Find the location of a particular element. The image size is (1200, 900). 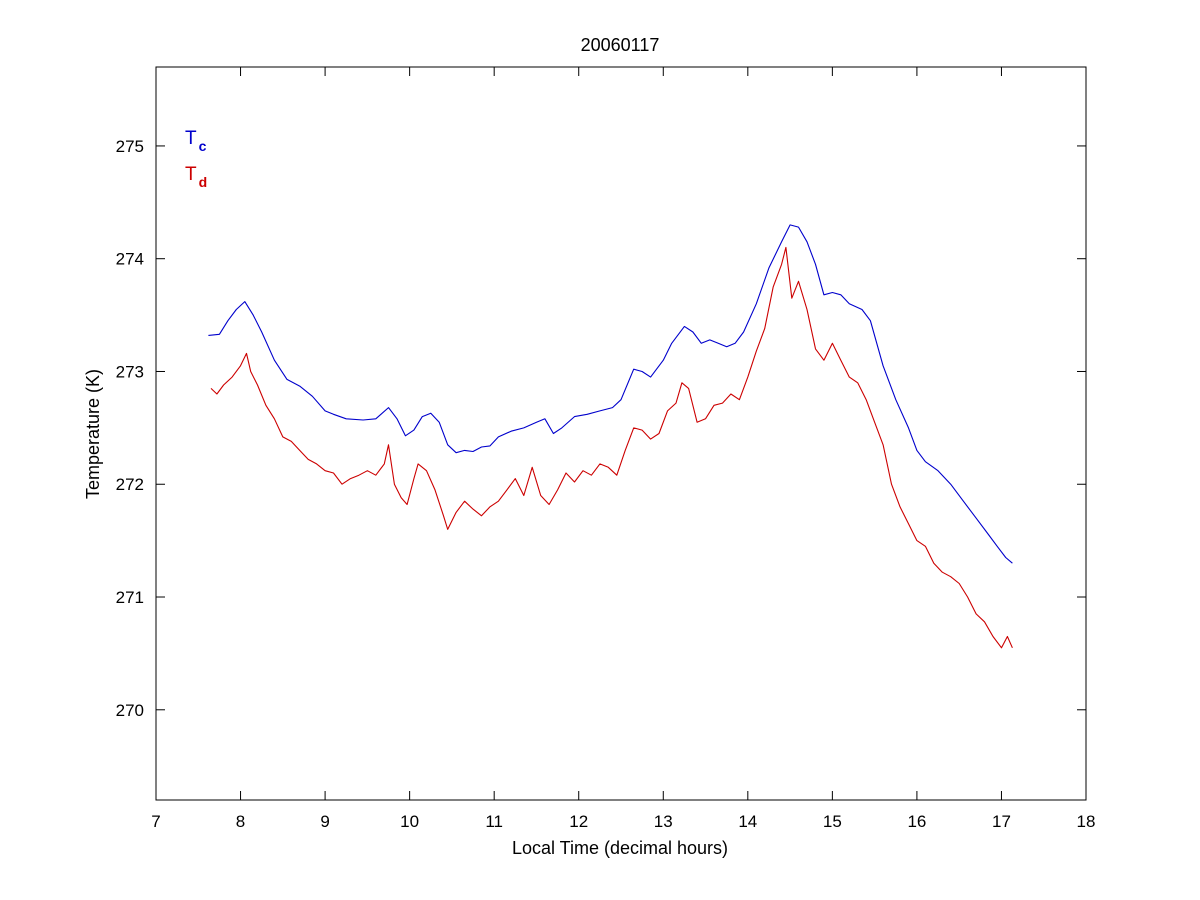

x-tick-label: 17 is located at coordinates (1001, 821).